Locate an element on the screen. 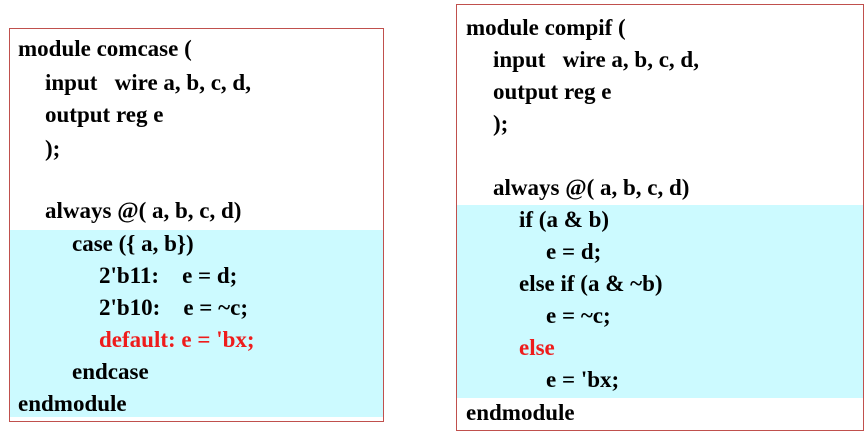  code-line-case-item: 2'b11: e = d; is located at coordinates (168, 275).